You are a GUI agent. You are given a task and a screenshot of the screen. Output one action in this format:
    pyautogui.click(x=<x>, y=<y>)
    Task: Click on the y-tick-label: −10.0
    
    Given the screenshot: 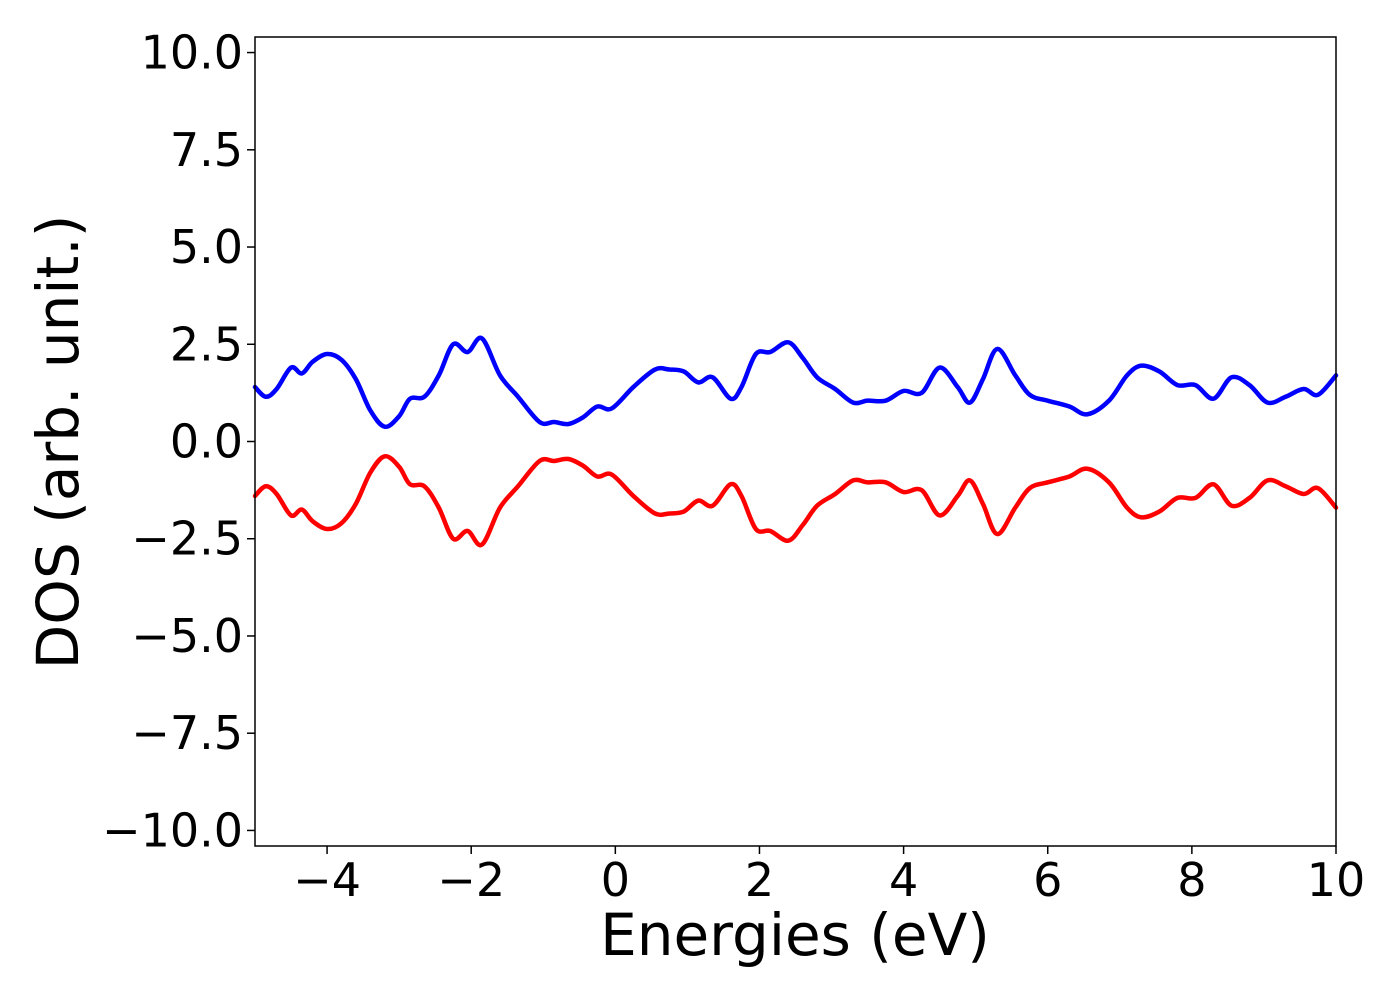 What is the action you would take?
    pyautogui.click(x=172, y=830)
    